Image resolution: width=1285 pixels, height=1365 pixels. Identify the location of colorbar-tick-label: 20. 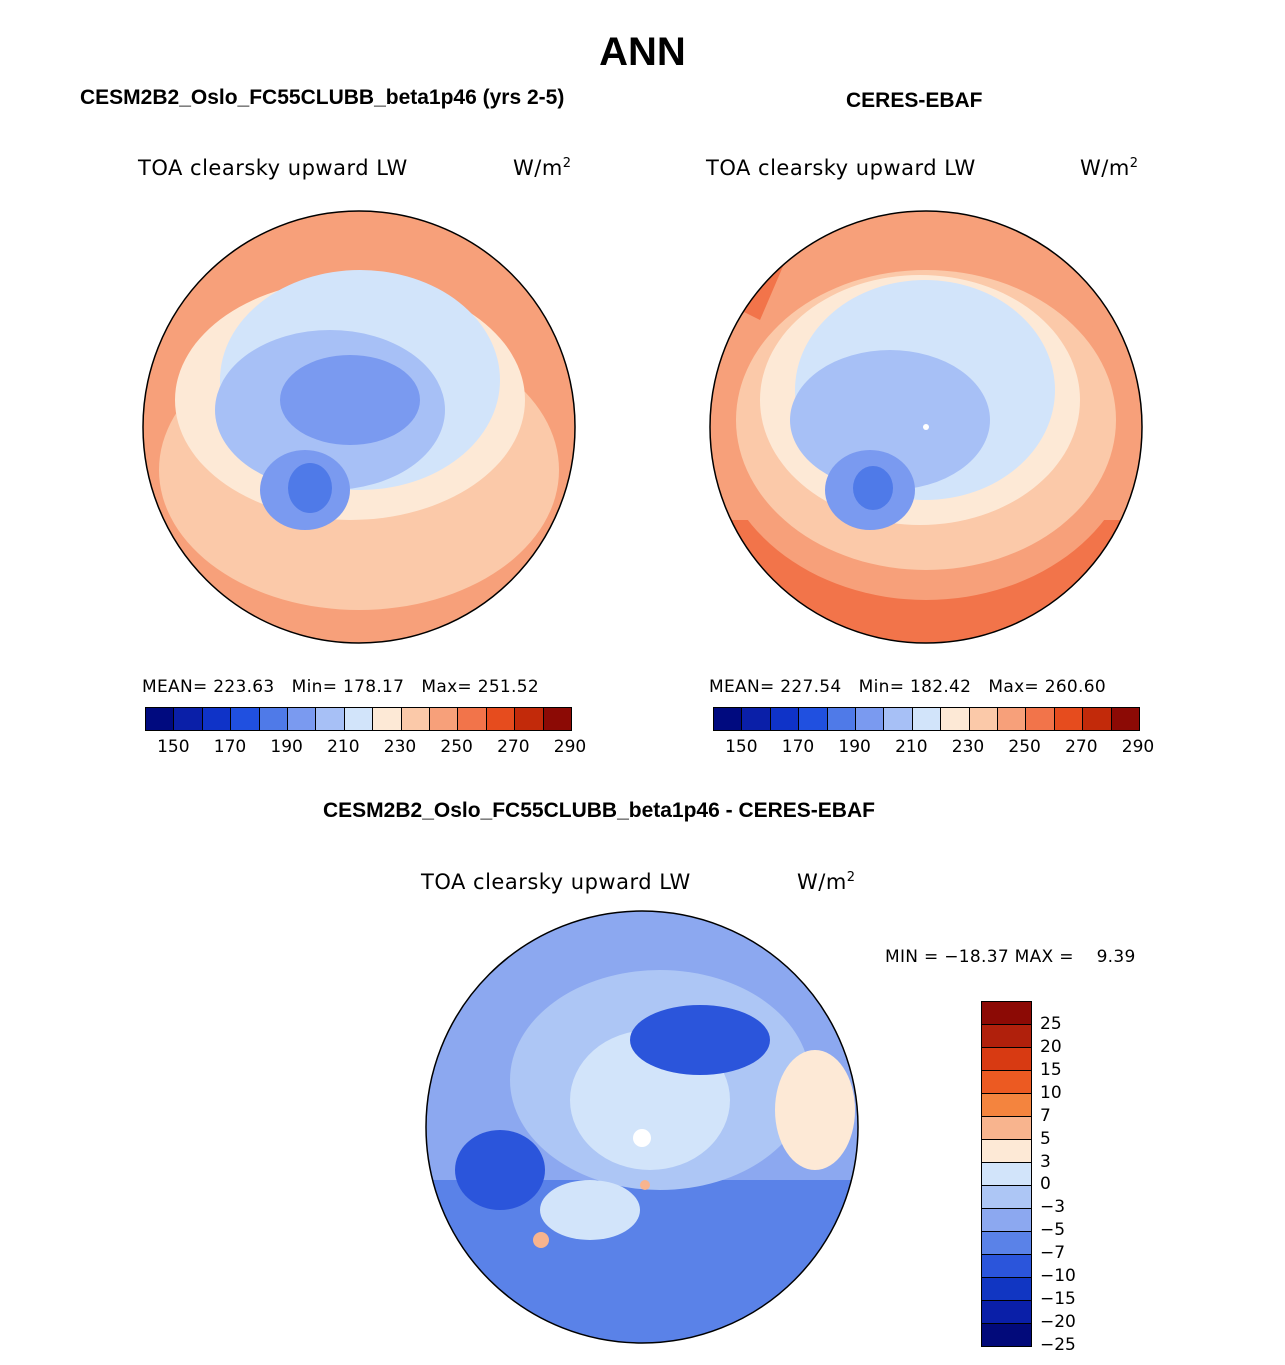
(1051, 1046).